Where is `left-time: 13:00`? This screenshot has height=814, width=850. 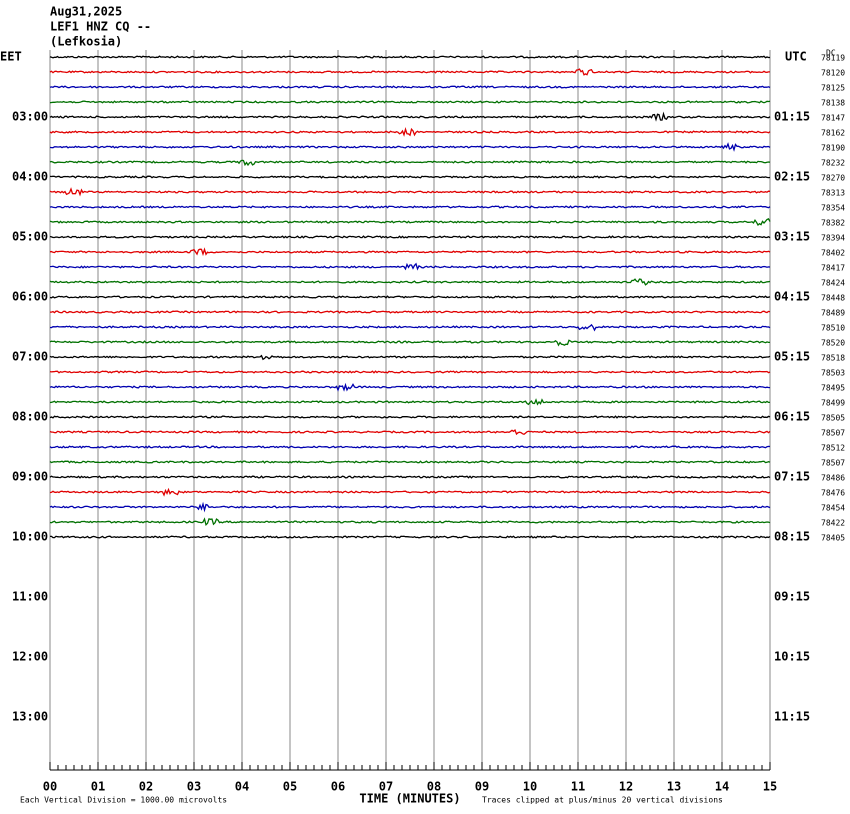 left-time: 13:00 is located at coordinates (30, 717).